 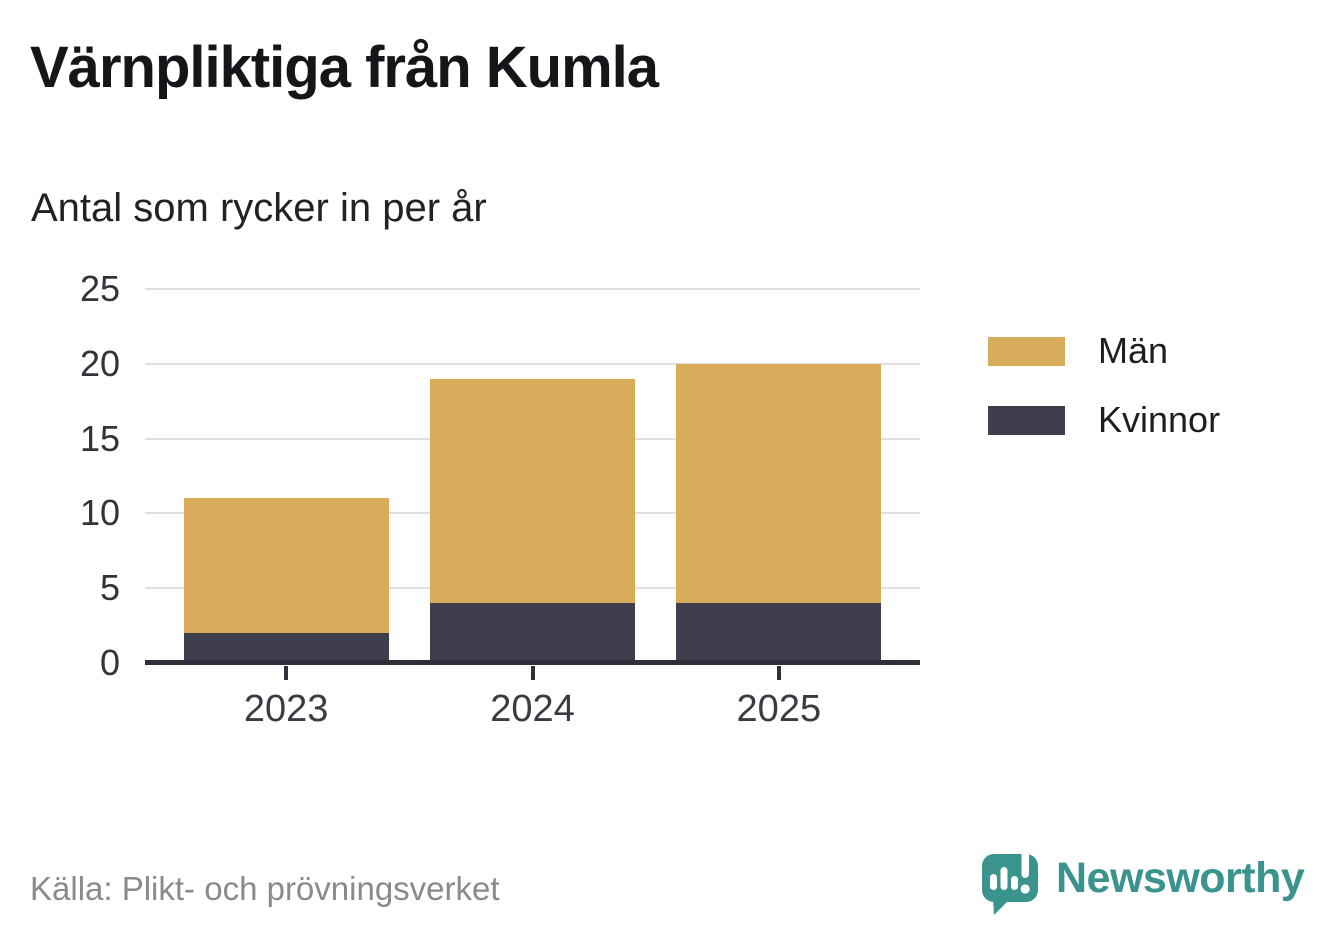 I want to click on legend-label-kvinnor: Kvinnor, so click(x=1159, y=419).